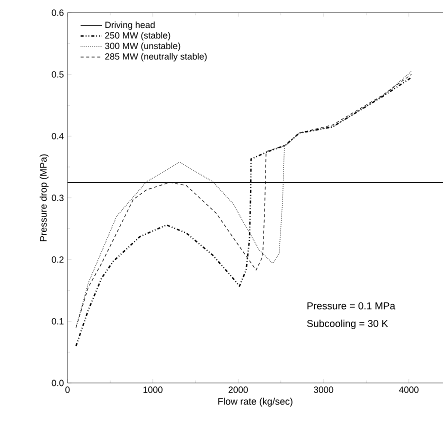  Describe the element at coordinates (130, 25) in the screenshot. I see `legend-label: Driving head` at that location.